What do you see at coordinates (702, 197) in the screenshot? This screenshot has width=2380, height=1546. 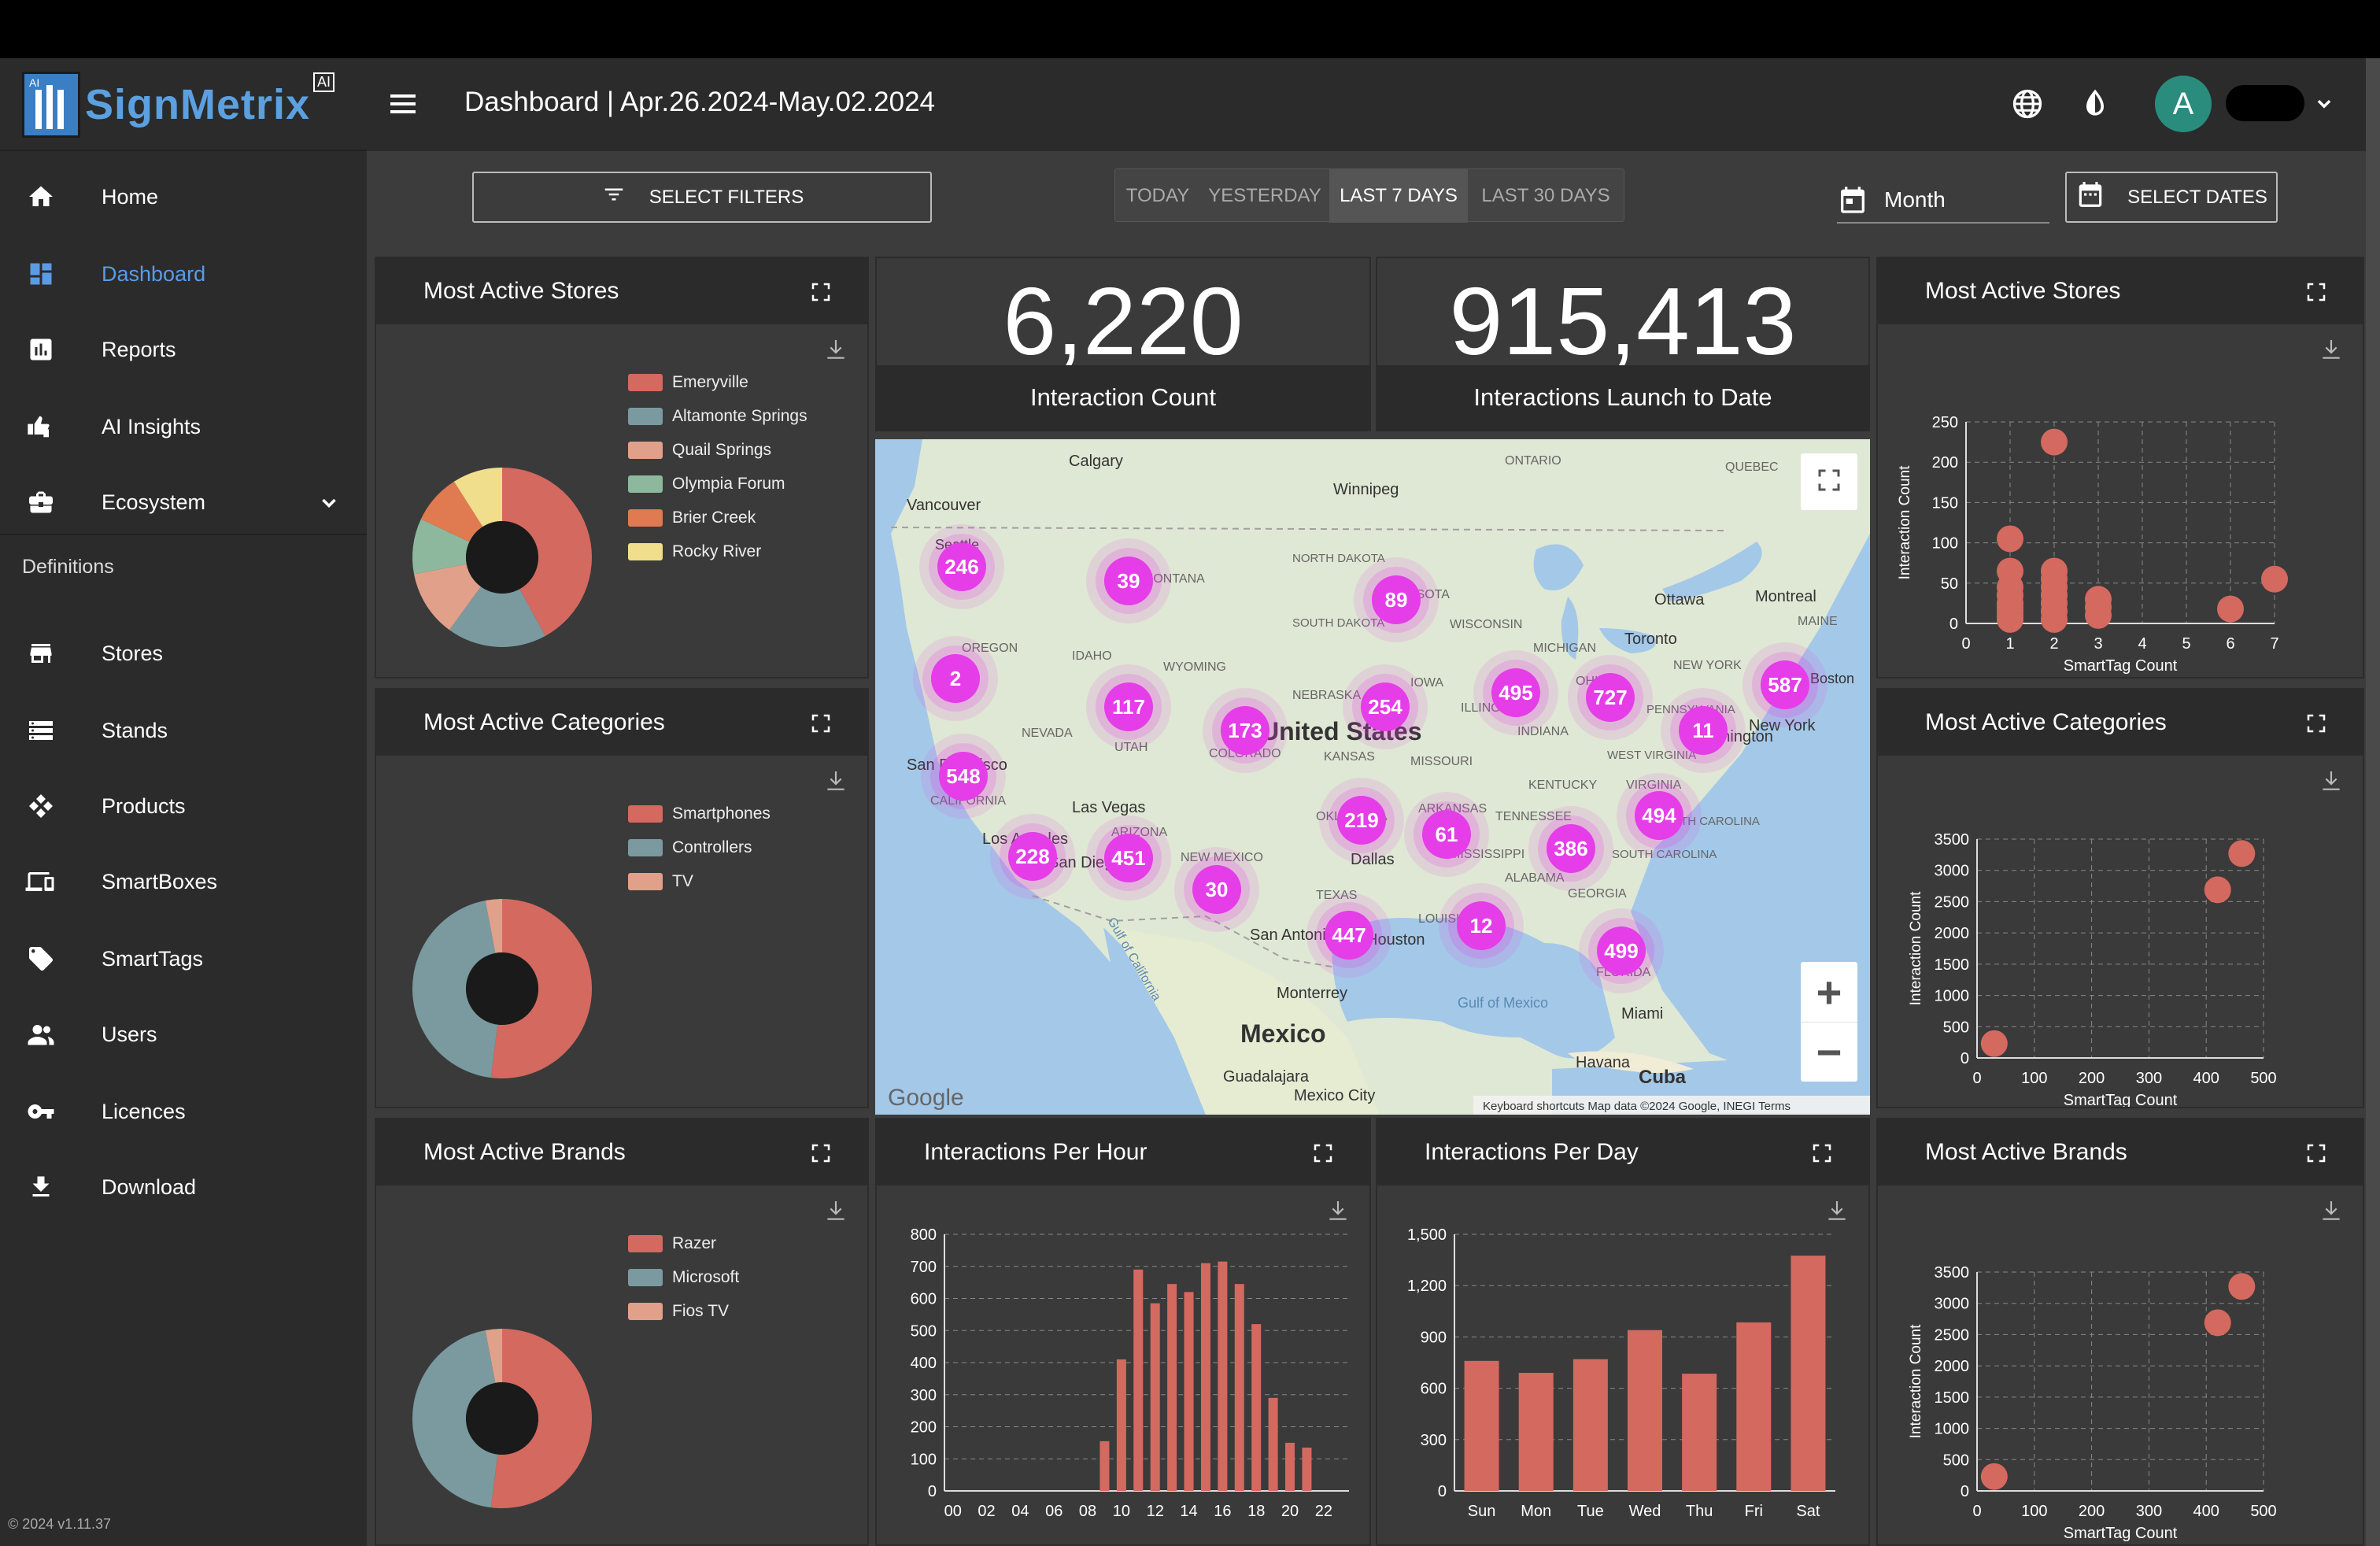 I see `select-filters-button: SELECT FILTERS` at bounding box center [702, 197].